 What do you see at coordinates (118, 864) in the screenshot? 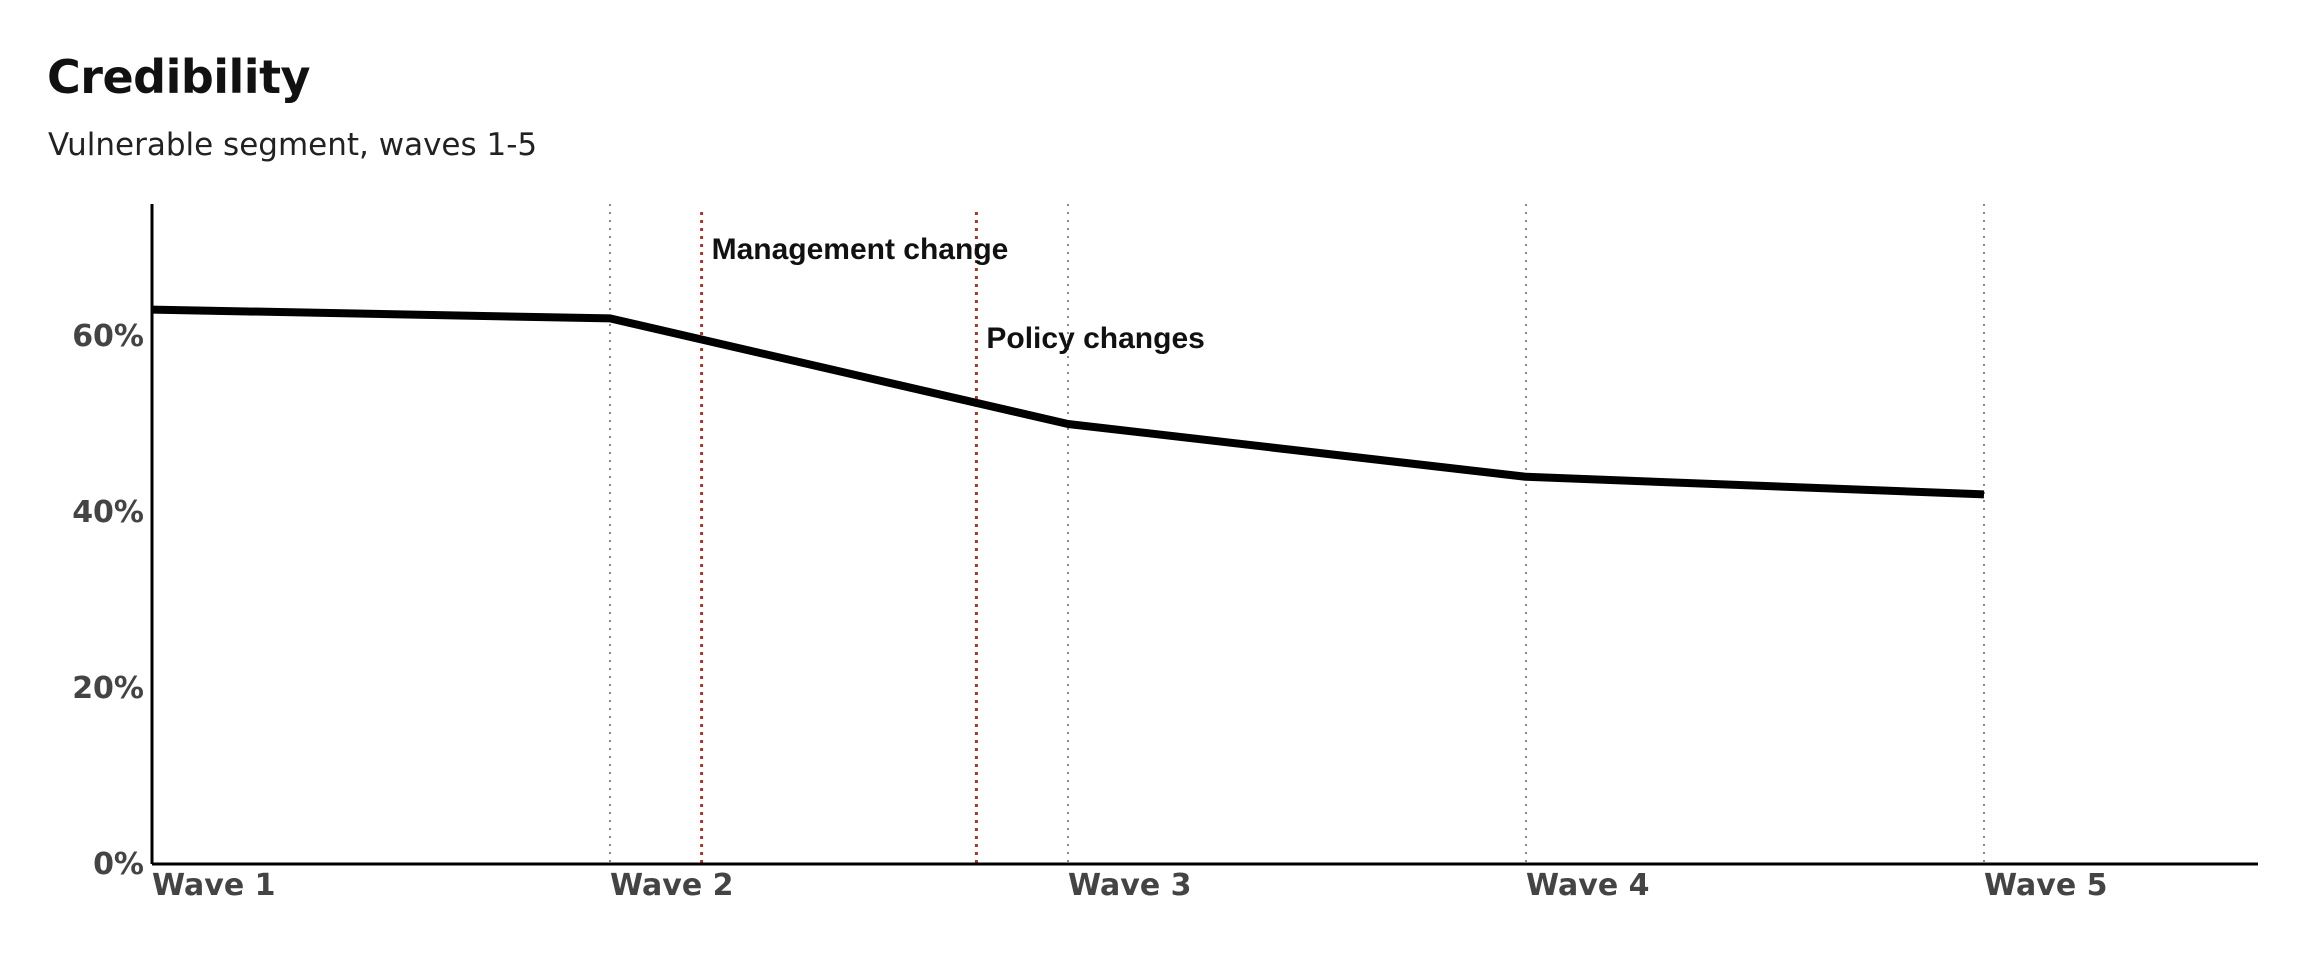
I see `y-tick-label: 0%` at bounding box center [118, 864].